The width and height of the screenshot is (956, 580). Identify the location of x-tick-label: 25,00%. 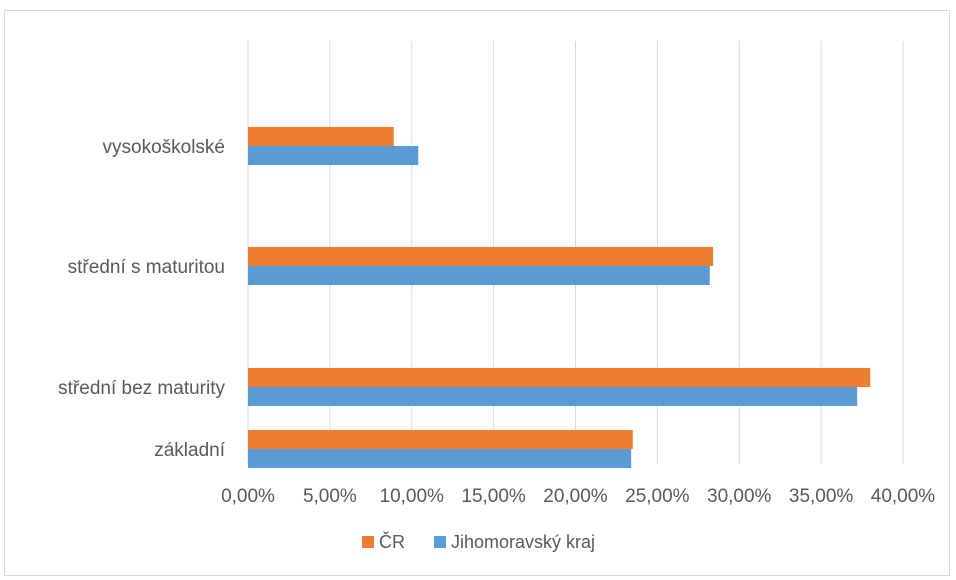
(657, 496).